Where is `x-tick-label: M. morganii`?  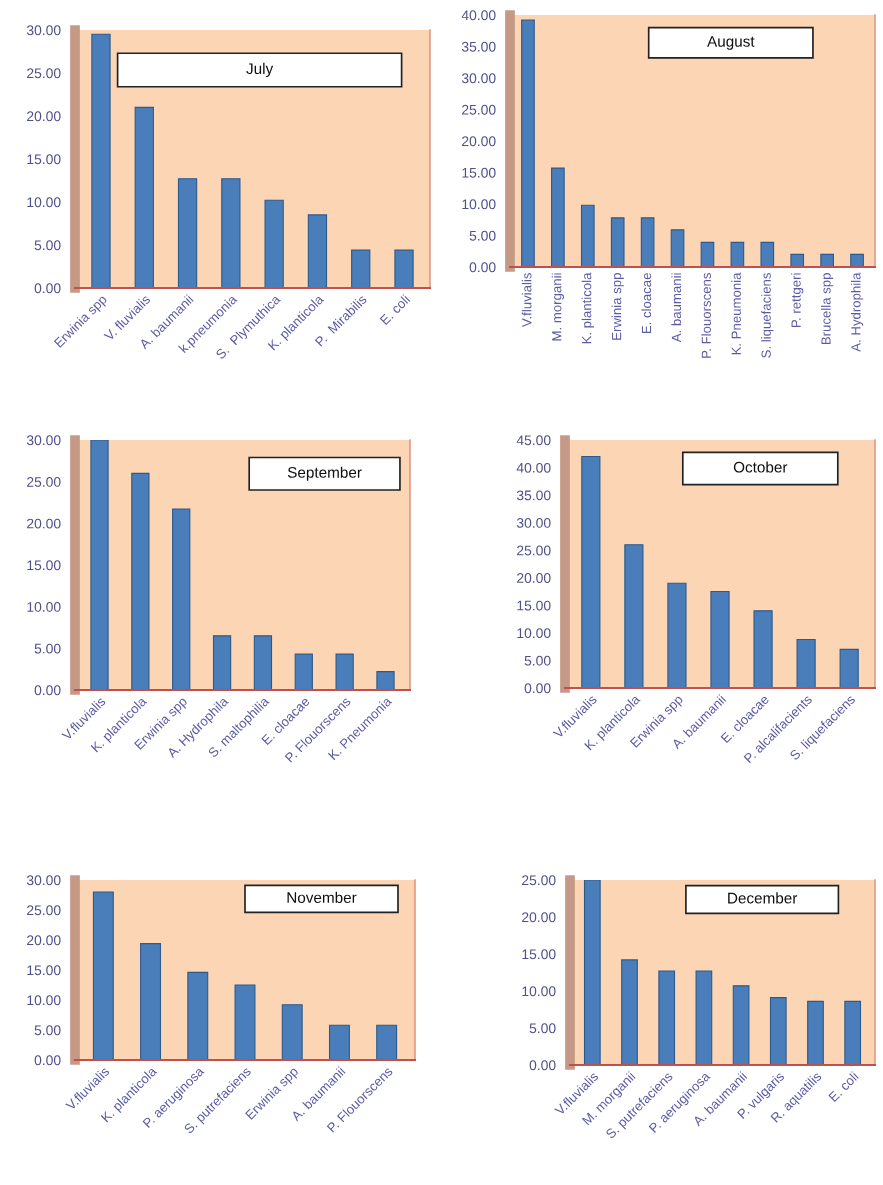 x-tick-label: M. morganii is located at coordinates (558, 307).